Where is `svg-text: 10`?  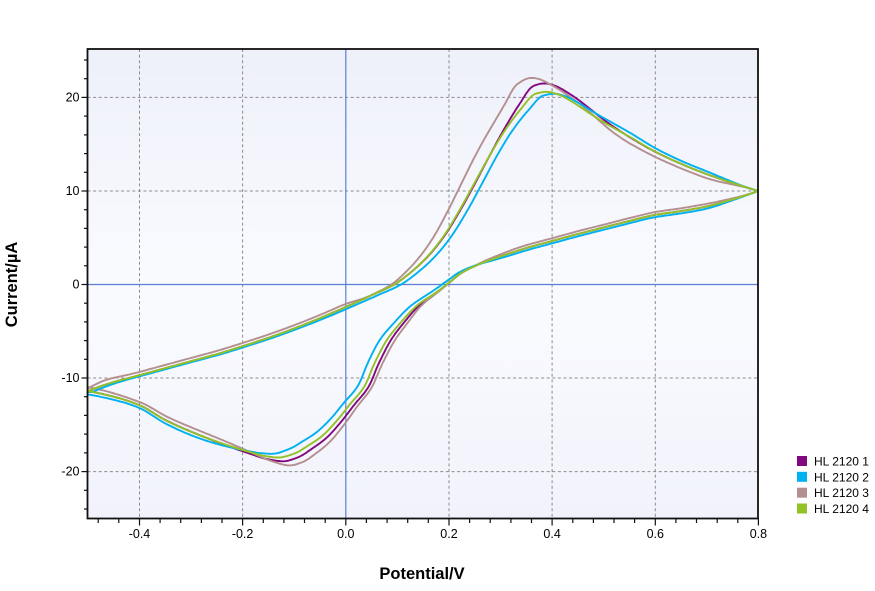
svg-text: 10 is located at coordinates (73, 191).